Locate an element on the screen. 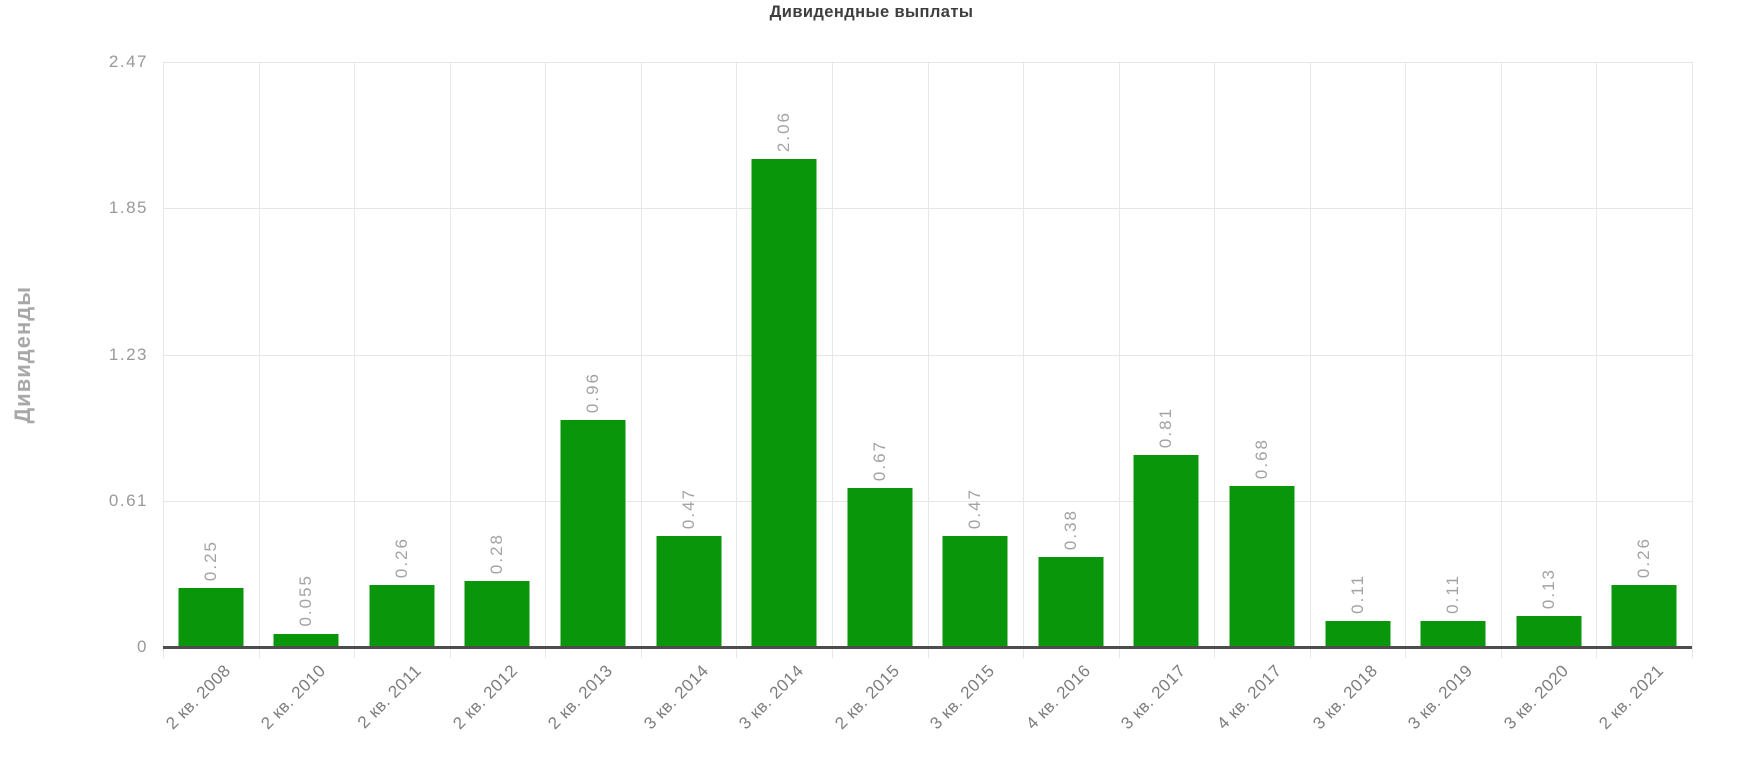  bar-column: 0.67 2 кв. 2015 is located at coordinates (879, 397).